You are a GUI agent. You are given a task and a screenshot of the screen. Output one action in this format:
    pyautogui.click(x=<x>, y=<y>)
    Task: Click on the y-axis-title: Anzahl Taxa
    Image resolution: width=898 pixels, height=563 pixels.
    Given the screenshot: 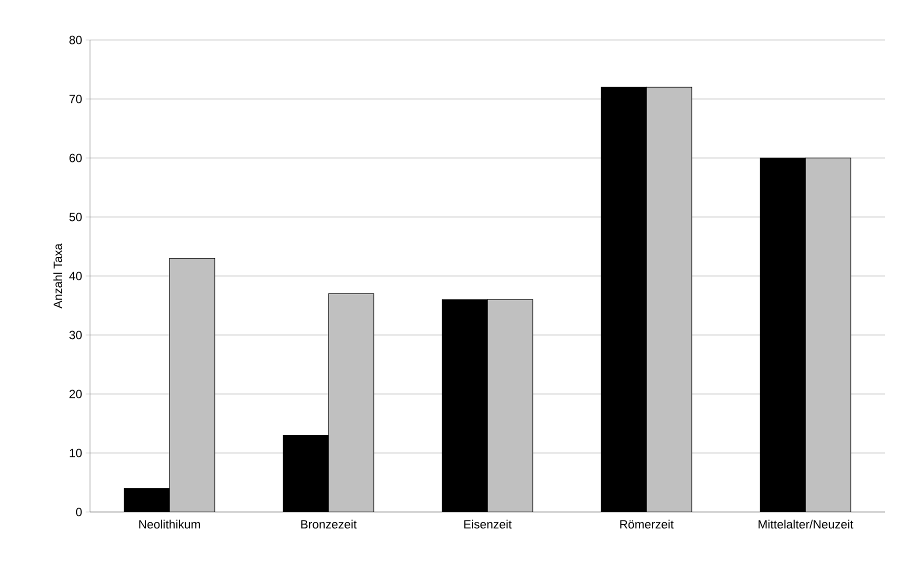 What is the action you would take?
    pyautogui.click(x=57, y=276)
    